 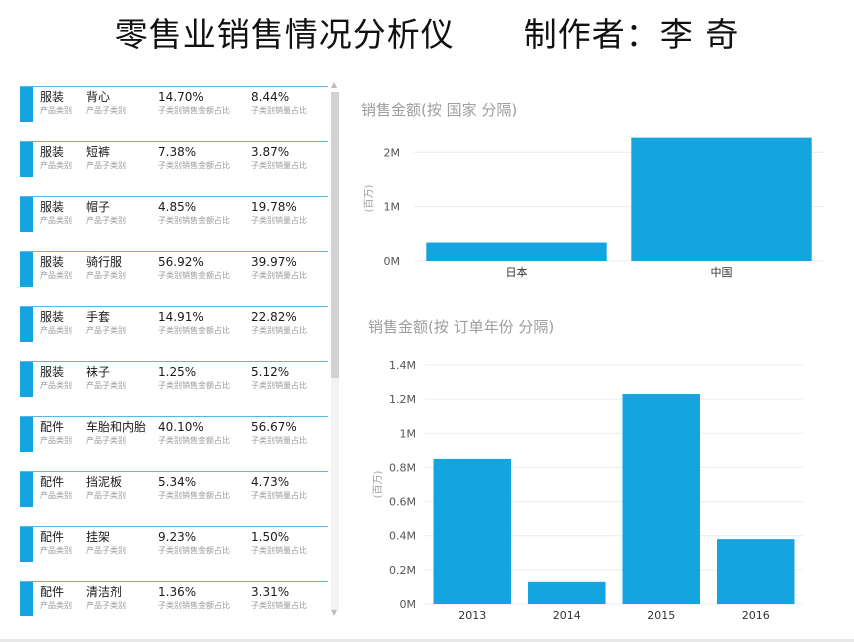 I want to click on y-tick-label: 0.8M, so click(x=402, y=467).